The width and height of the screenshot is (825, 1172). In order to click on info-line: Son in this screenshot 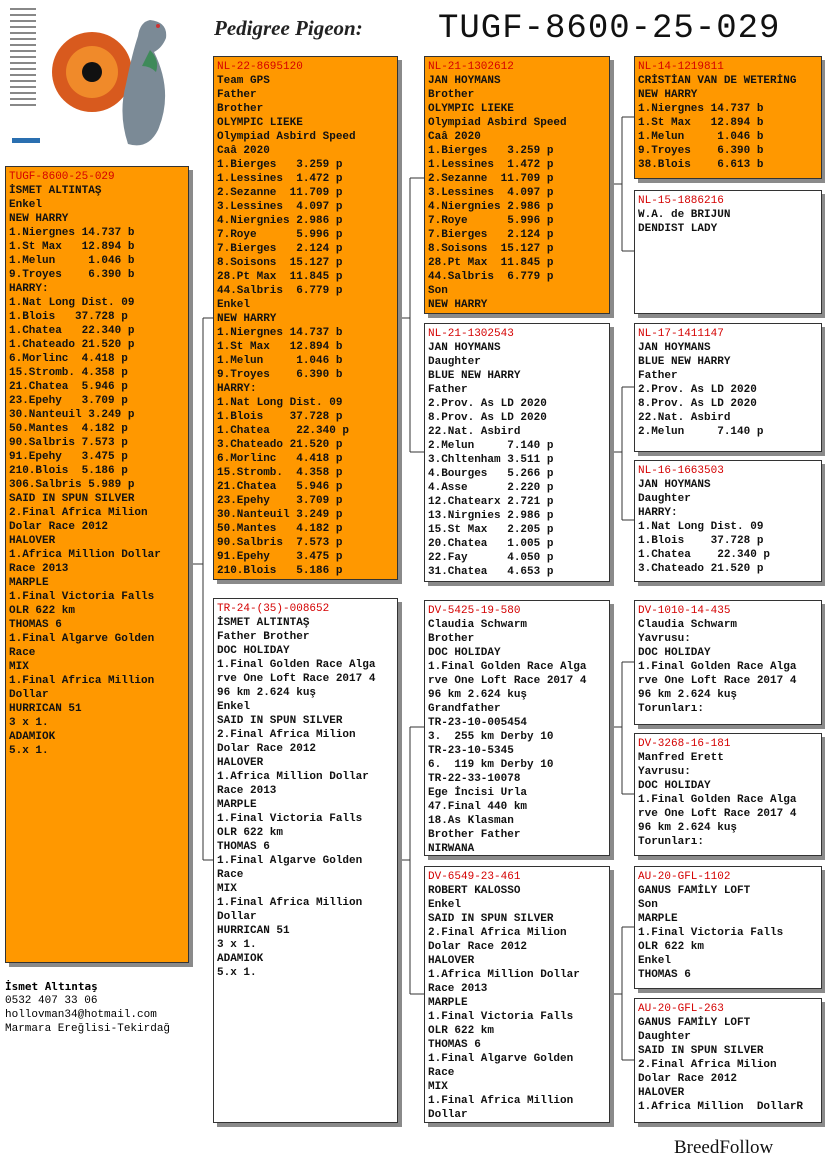, I will do `click(648, 905)`.